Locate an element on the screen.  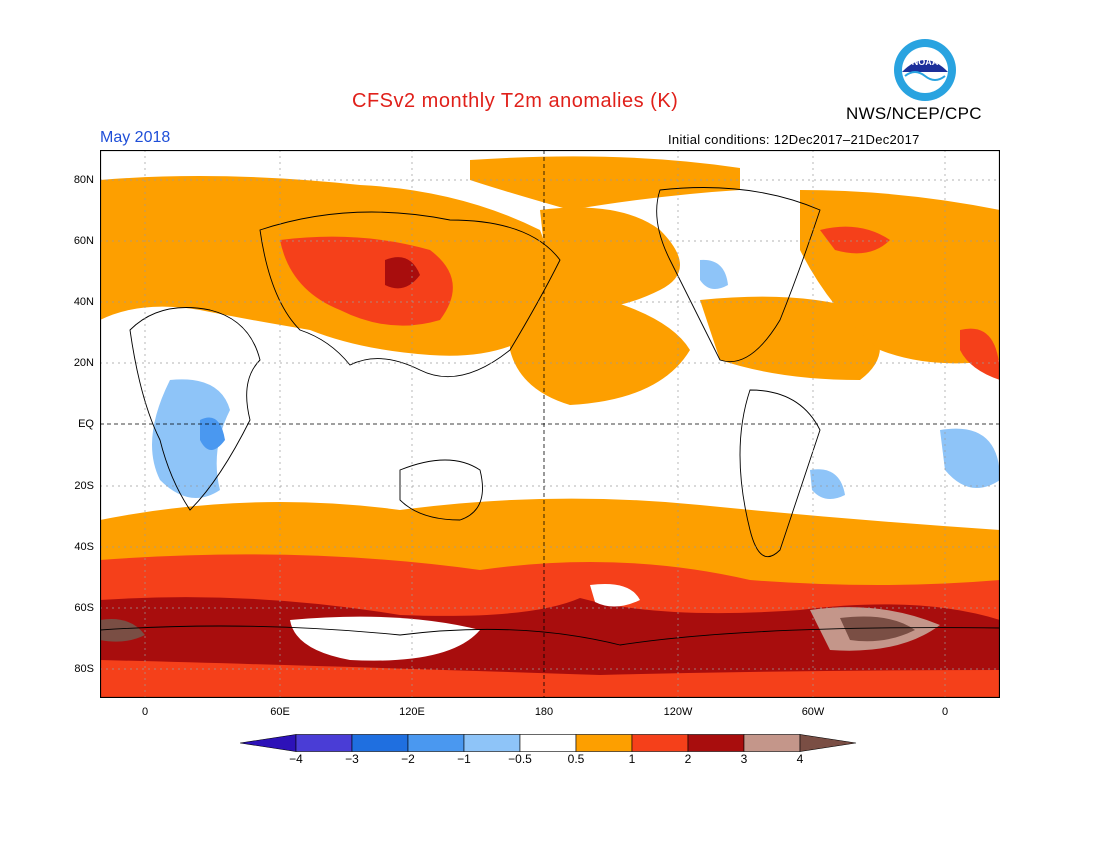
lat-label-60s: 60S is located at coordinates (84, 608).